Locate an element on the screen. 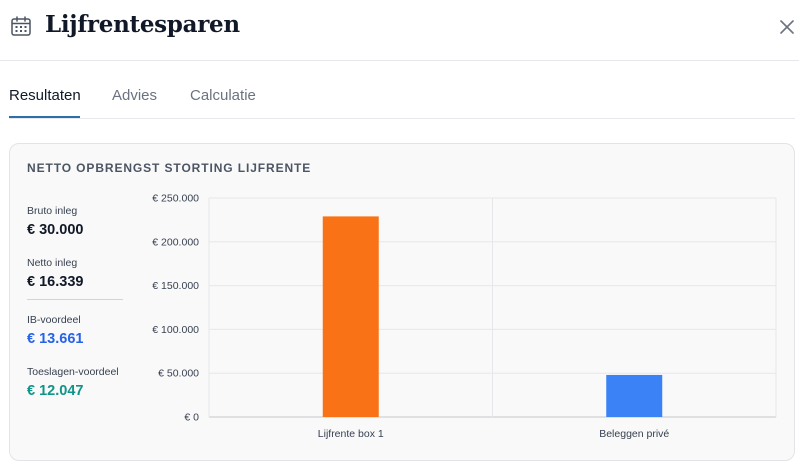 This screenshot has width=799, height=474. tab-bar: Resultaten Advies Calculatie is located at coordinates (402, 96).